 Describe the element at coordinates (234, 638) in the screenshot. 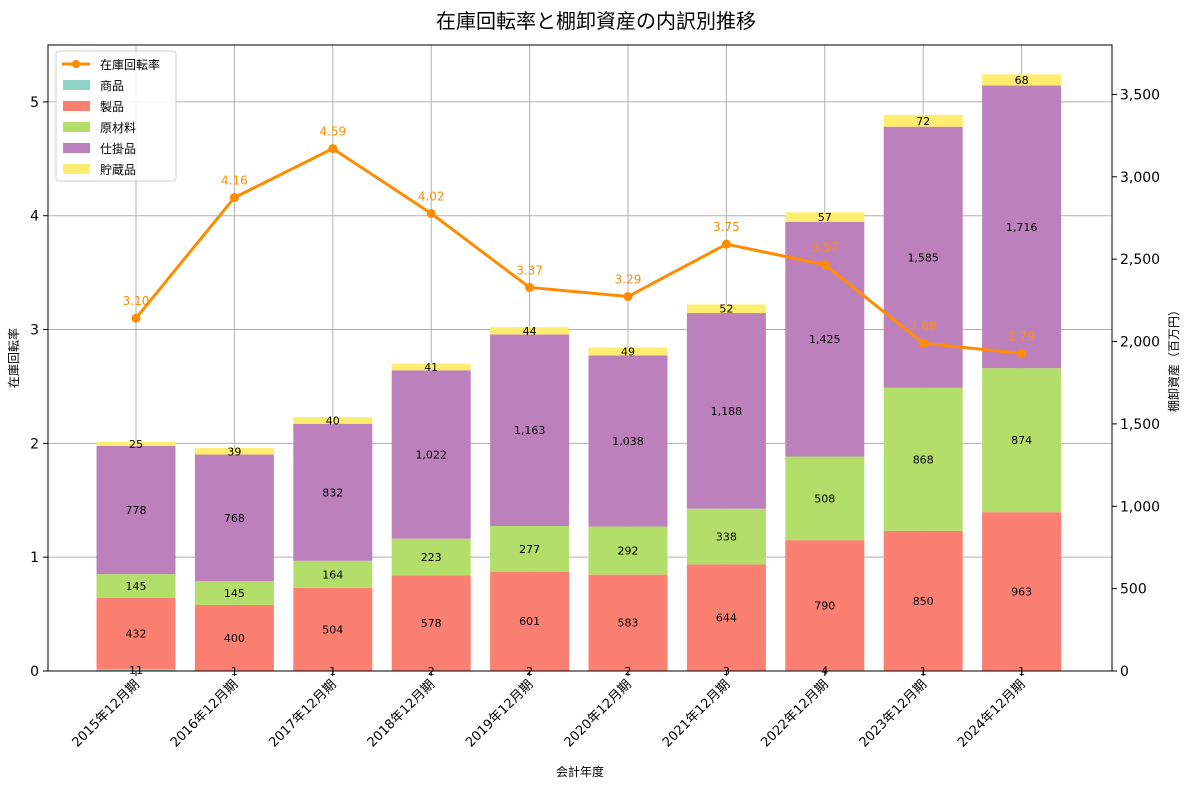

I see `bar-value-label: 400` at that location.